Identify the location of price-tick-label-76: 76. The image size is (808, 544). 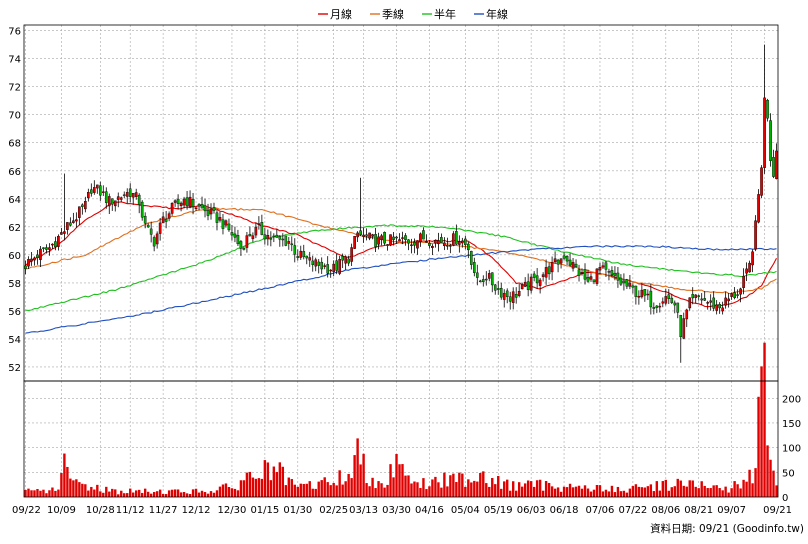
(14, 32).